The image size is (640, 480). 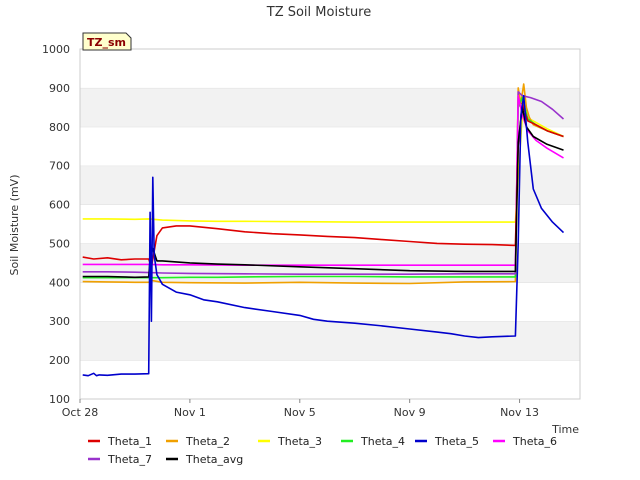 What do you see at coordinates (59, 321) in the screenshot?
I see `y-tick-label: 300` at bounding box center [59, 321].